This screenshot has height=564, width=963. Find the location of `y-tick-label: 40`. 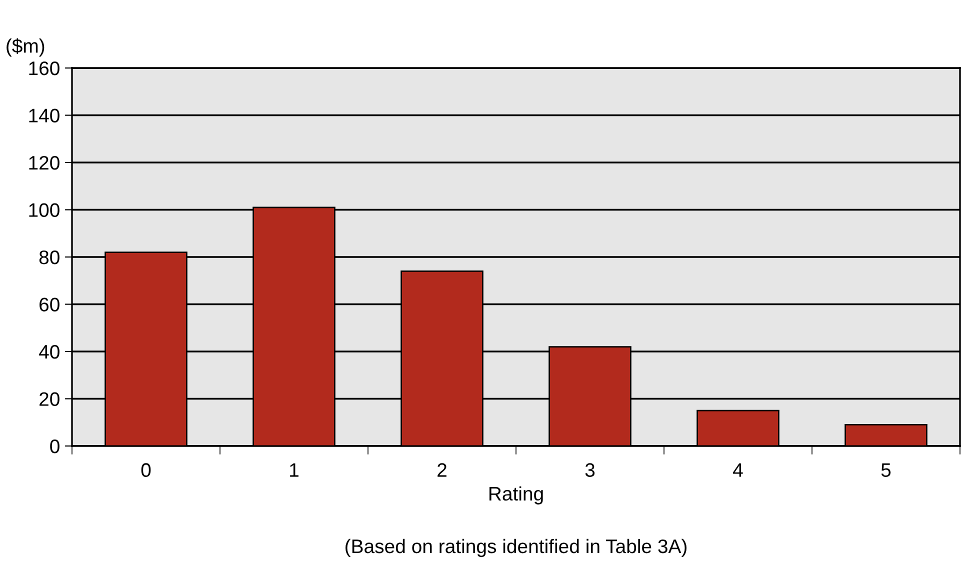

y-tick-label: 40 is located at coordinates (49, 351).